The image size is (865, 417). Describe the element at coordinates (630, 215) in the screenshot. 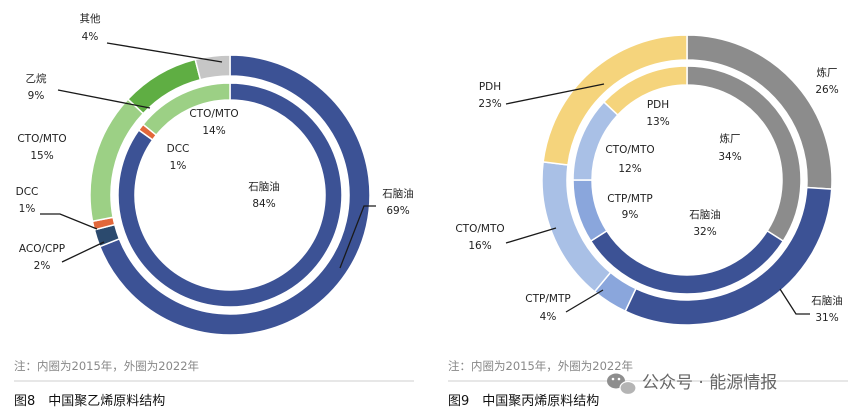

I see `inner-label-ctpmtp-value: 9%` at that location.